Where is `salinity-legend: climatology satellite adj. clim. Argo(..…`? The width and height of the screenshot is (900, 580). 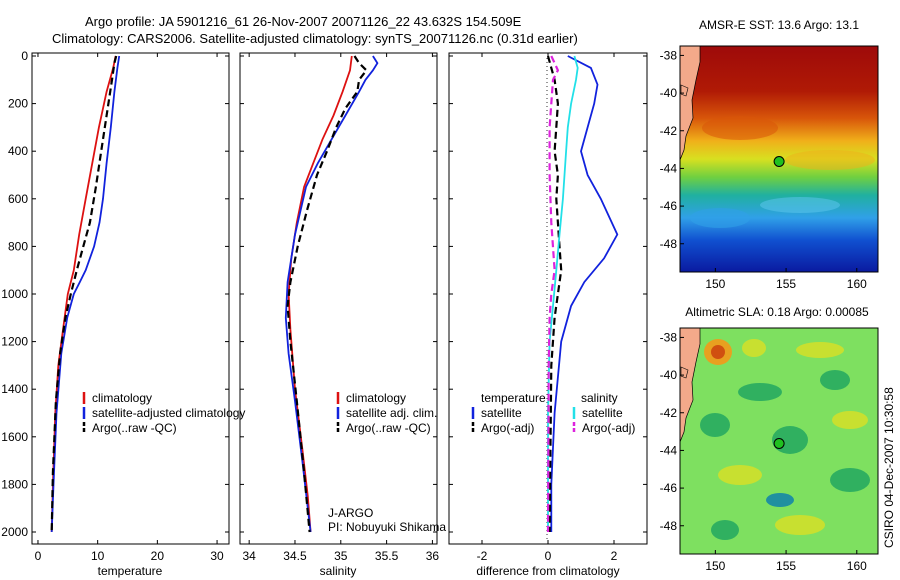
salinity-legend: climatology satellite adj. clim. Argo(..… is located at coordinates (387, 462).